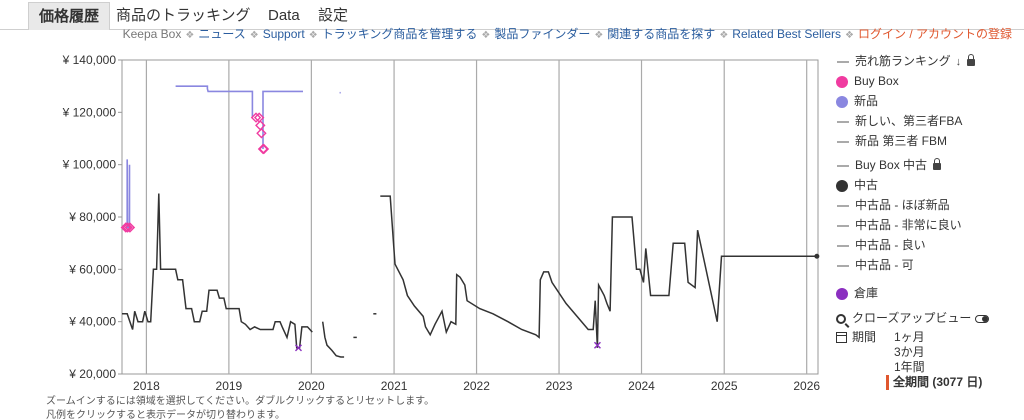  I want to click on legend-item: 中古, so click(857, 185).